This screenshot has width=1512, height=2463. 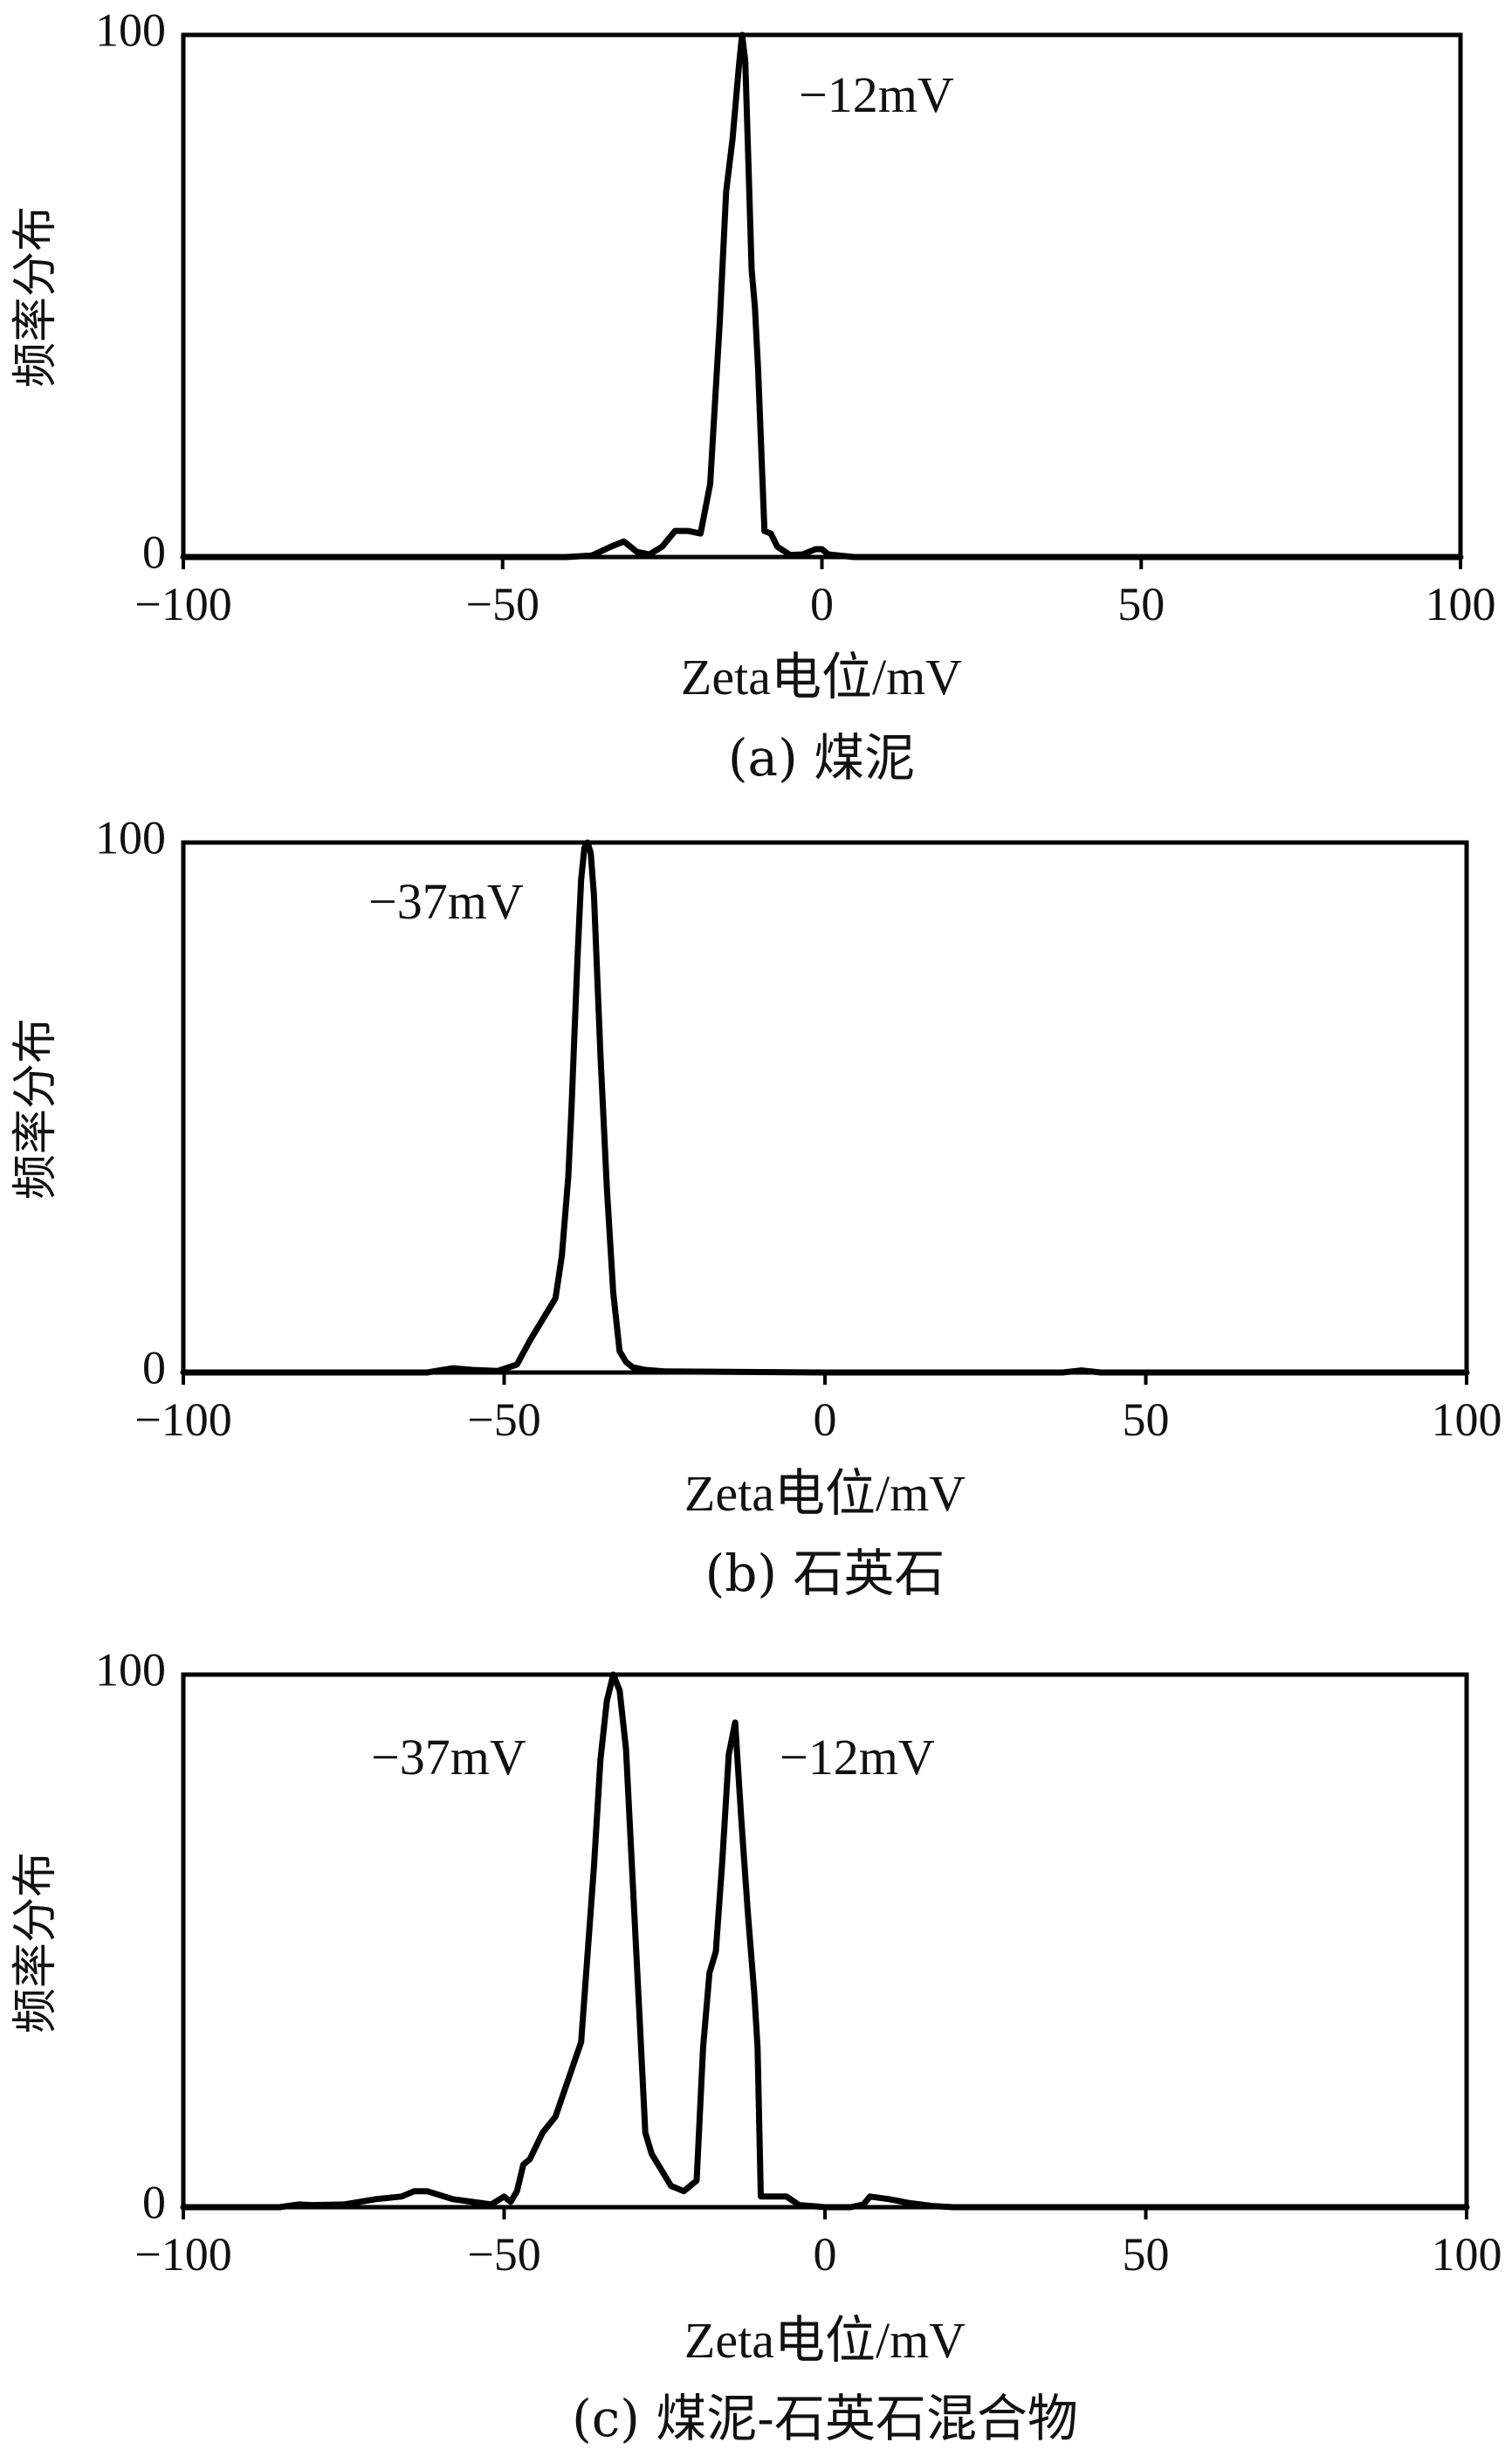 What do you see at coordinates (36, 1942) in the screenshot?
I see `y-axis-label-c: 频率分布` at bounding box center [36, 1942].